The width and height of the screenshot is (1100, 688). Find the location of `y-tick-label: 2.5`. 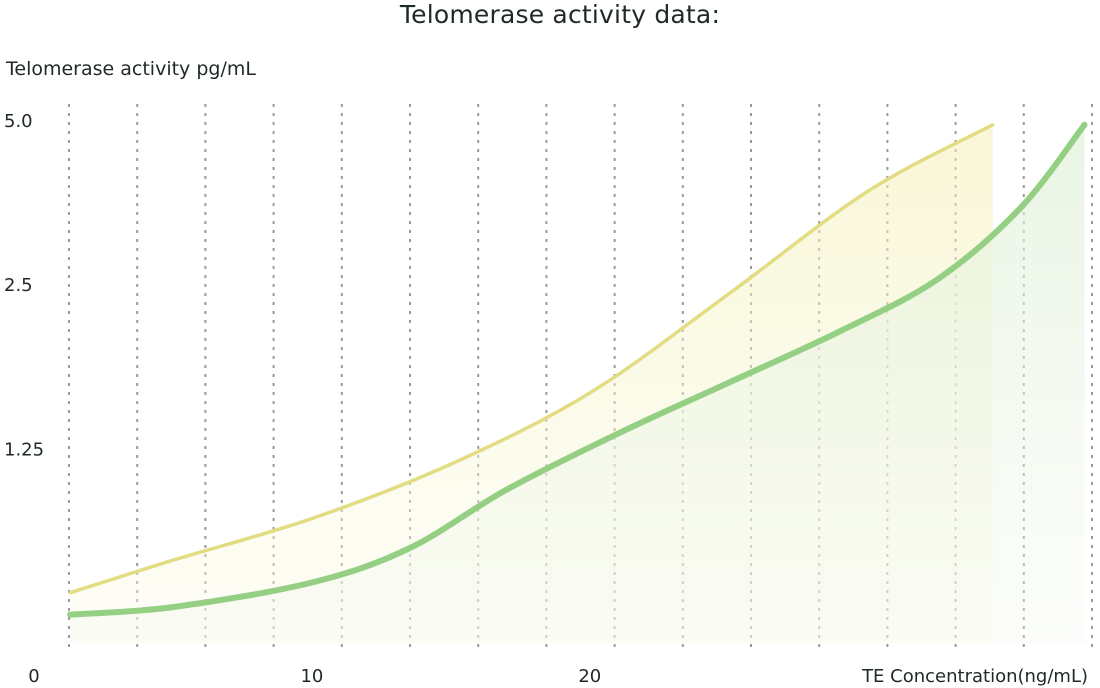

y-tick-label: 2.5 is located at coordinates (18, 285).